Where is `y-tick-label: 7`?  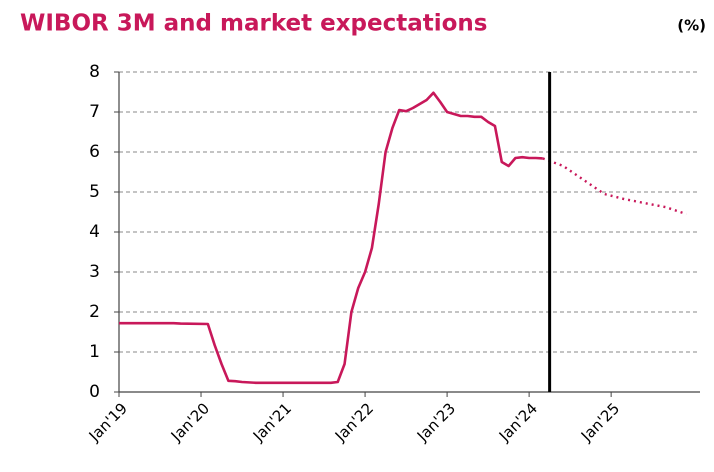 y-tick-label: 7 is located at coordinates (94, 112).